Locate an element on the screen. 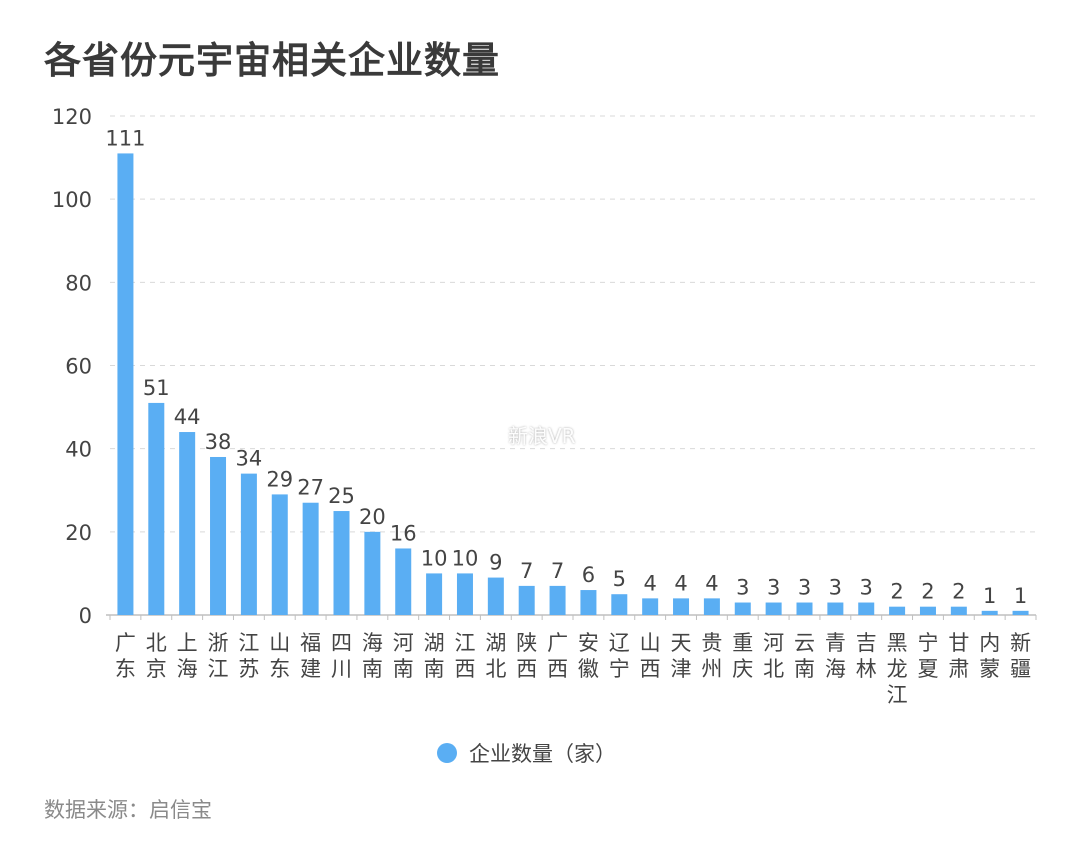 This screenshot has width=1080, height=864. x-tick-label: 肃 is located at coordinates (958, 669).